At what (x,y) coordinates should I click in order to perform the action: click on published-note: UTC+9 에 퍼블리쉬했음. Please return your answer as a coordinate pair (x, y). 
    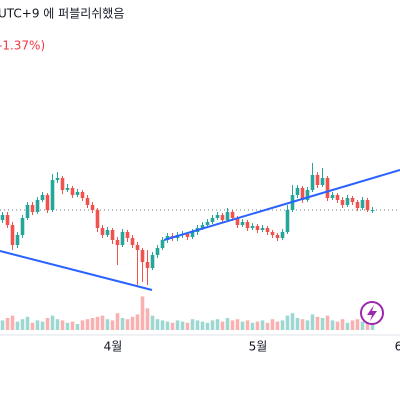
    Looking at the image, I should click on (62, 14).